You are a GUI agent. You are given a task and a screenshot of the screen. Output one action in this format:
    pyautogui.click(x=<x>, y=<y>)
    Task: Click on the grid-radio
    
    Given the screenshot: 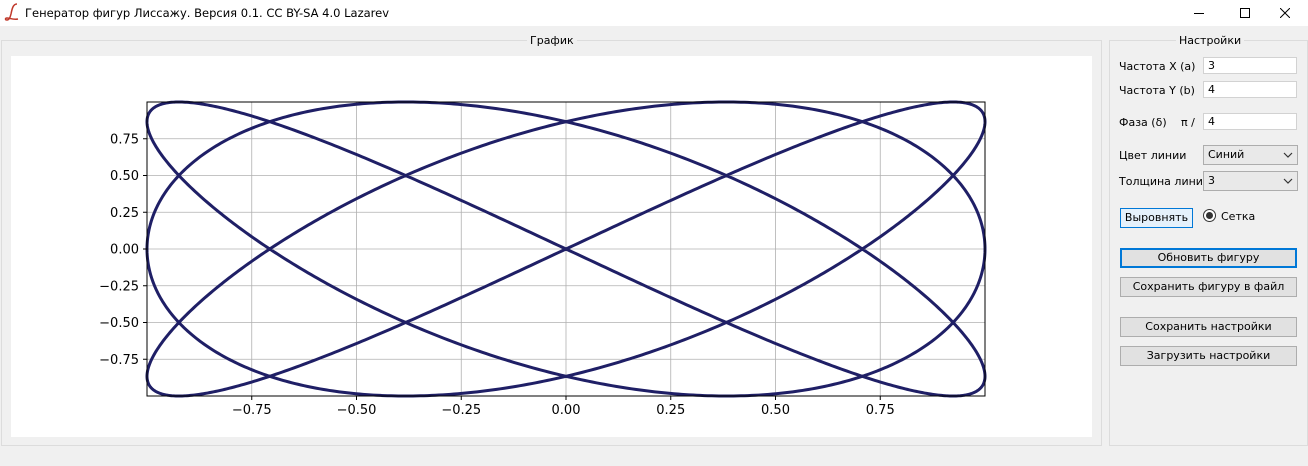 What is the action you would take?
    pyautogui.click(x=1209, y=215)
    